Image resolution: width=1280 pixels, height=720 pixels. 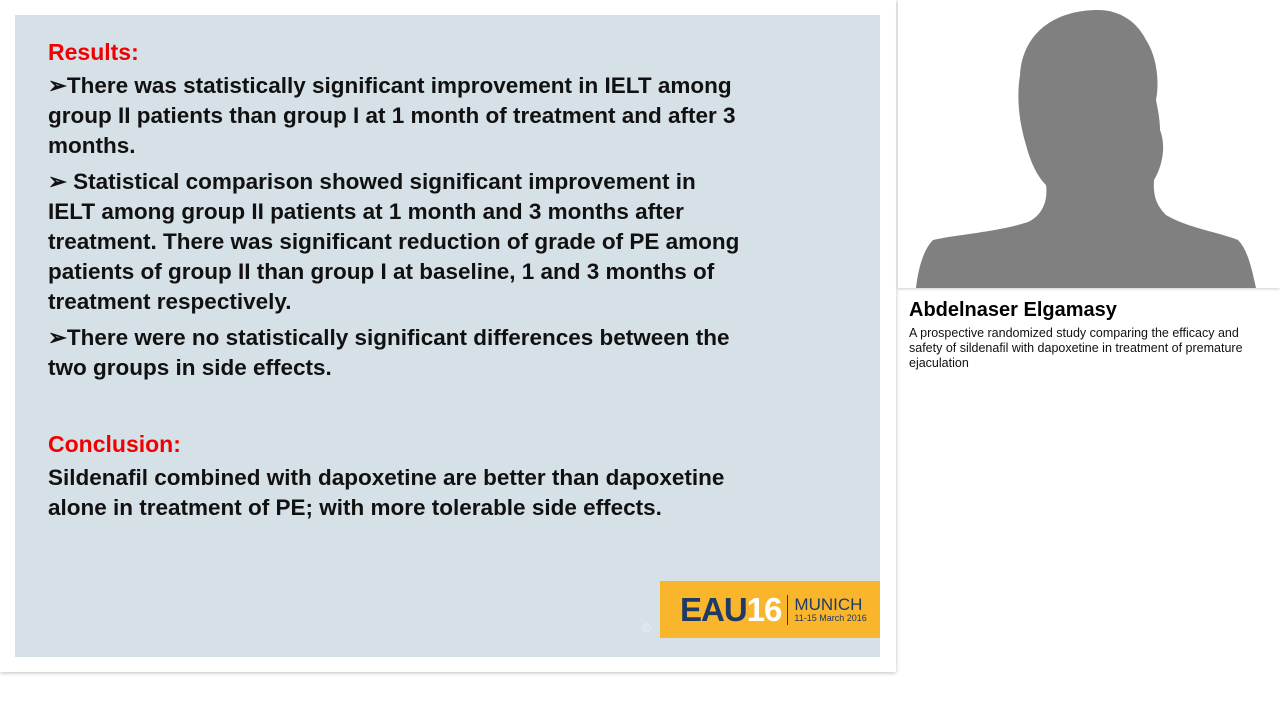 I want to click on logo-year: 16, so click(x=764, y=609).